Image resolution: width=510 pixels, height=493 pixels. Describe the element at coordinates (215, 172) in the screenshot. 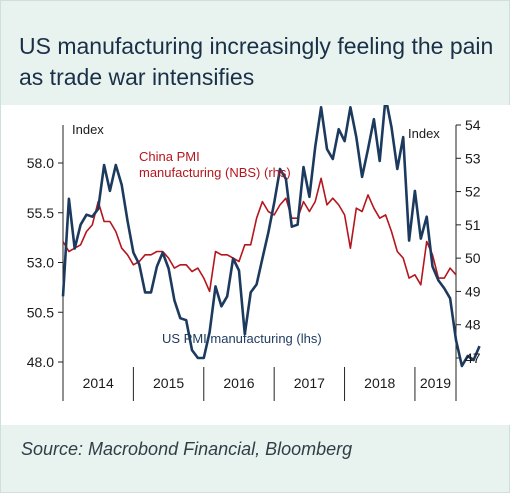

I see `china-series-label-line2: manufacturing (NBS) (rhs)` at that location.